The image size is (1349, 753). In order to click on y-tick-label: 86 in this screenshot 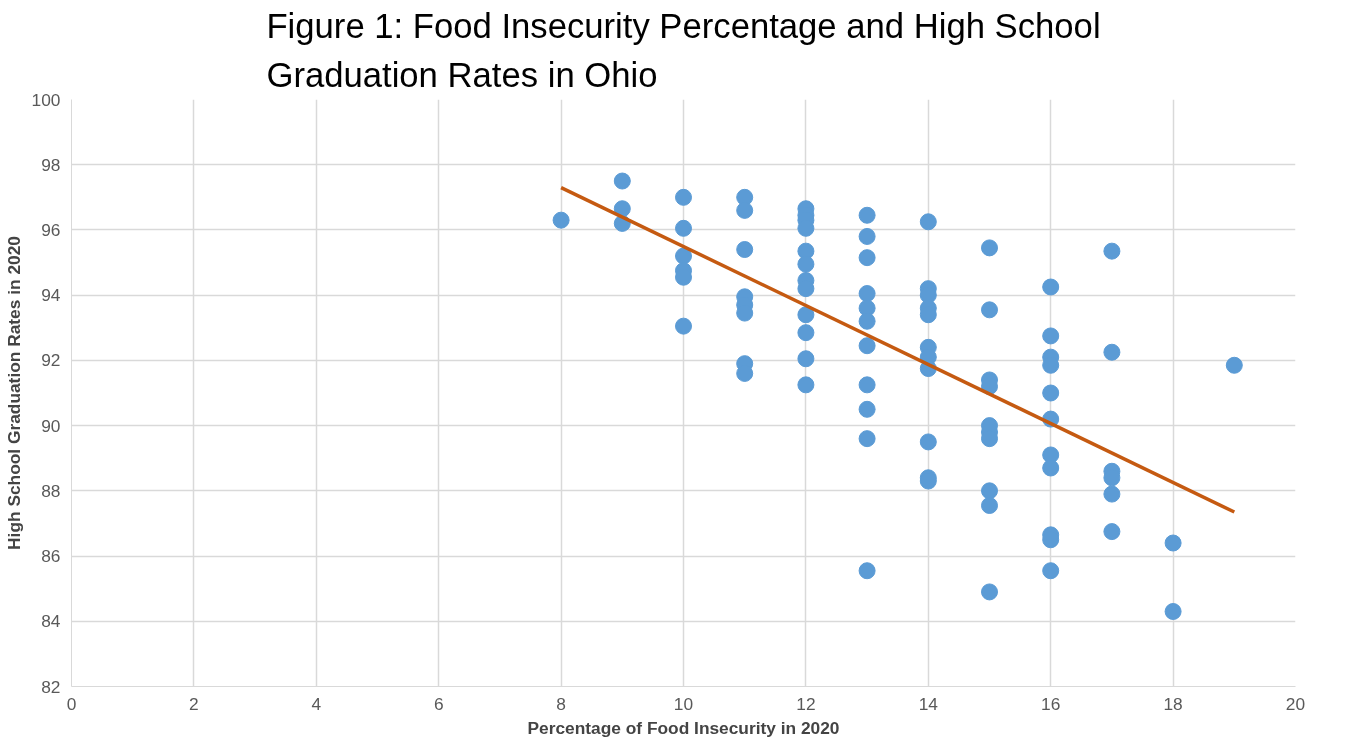, I will do `click(51, 556)`.